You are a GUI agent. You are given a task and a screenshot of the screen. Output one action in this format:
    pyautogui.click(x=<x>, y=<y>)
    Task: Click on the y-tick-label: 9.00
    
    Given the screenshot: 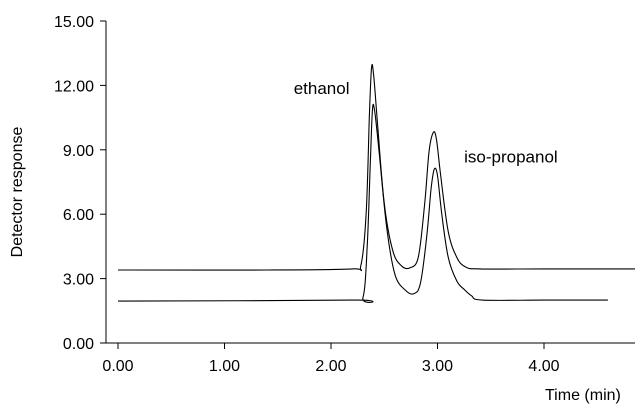 What is the action you would take?
    pyautogui.click(x=78, y=151)
    